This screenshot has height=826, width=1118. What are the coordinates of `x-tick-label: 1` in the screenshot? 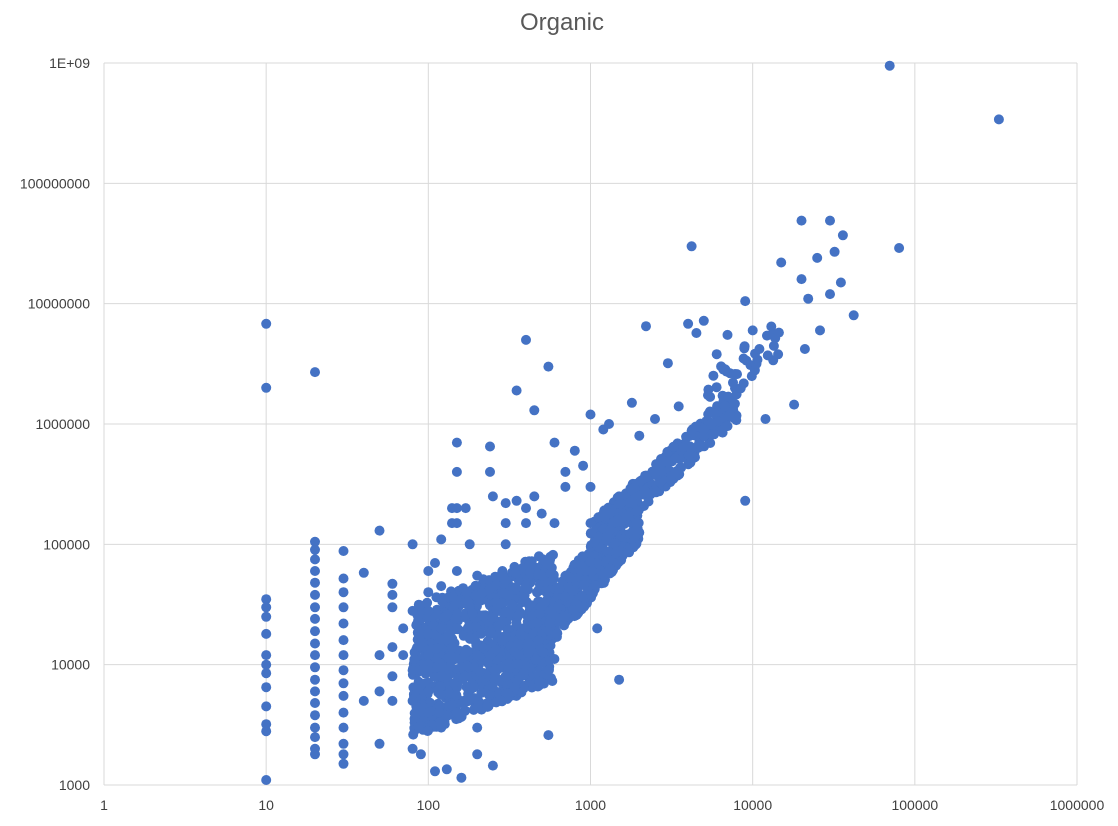 It's located at (104, 805).